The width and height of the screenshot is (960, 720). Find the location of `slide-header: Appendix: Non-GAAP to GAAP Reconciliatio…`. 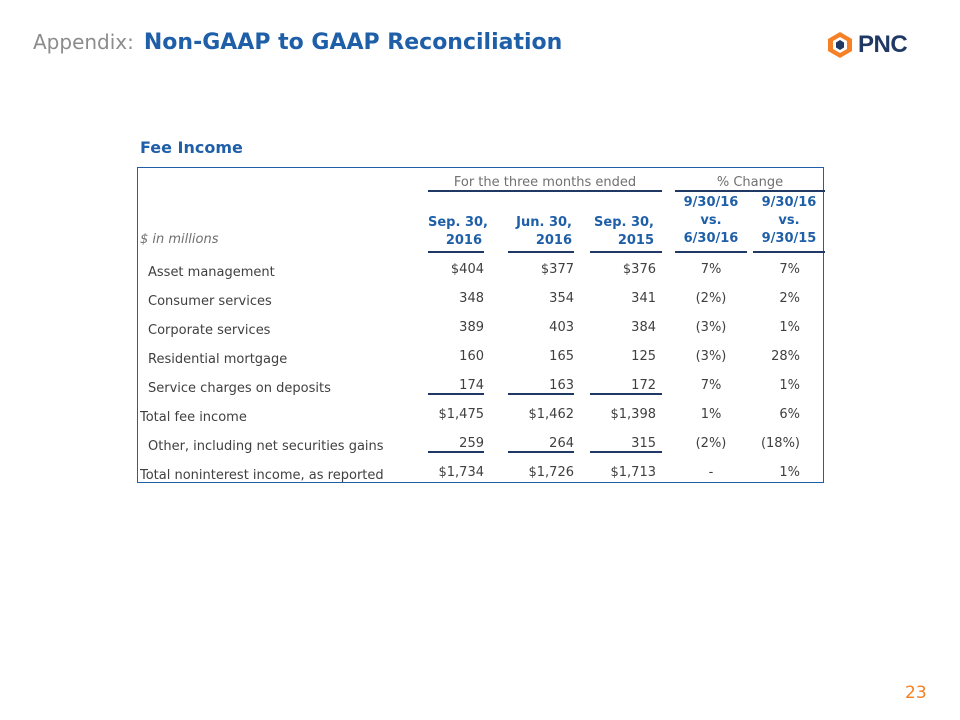

slide-header: Appendix: Non-GAAP to GAAP Reconciliatio… is located at coordinates (297, 42).